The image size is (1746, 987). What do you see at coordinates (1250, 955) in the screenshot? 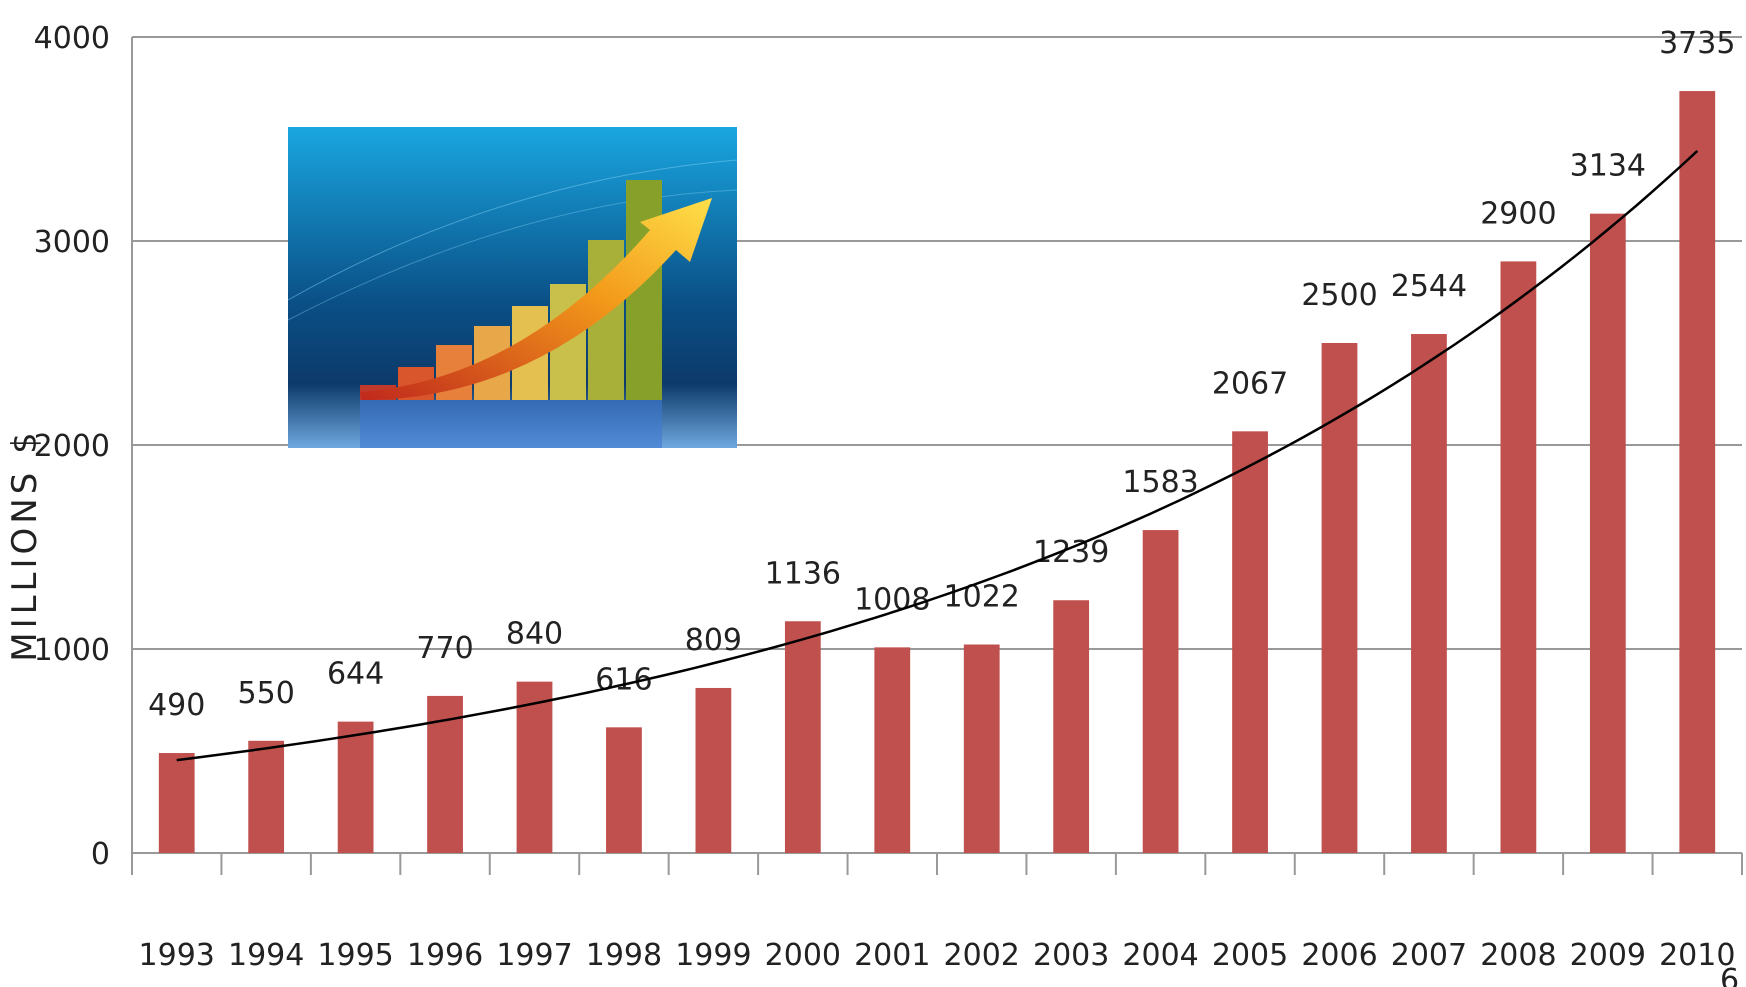
I see `x-tick-label: 2005` at bounding box center [1250, 955].